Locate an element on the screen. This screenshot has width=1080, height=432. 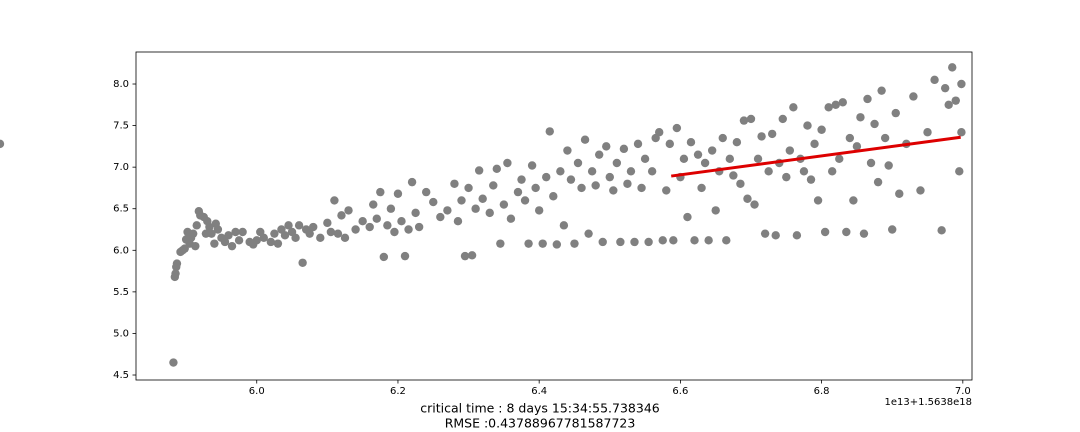
fit-line is located at coordinates (816, 156).